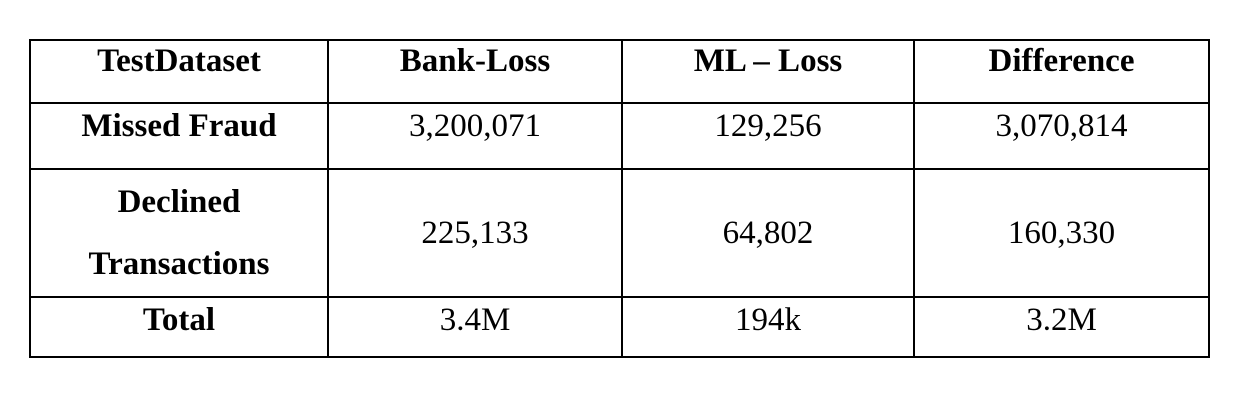 This screenshot has height=400, width=1246. What do you see at coordinates (179, 71) in the screenshot?
I see `column-header-testdataset: TestDataset` at bounding box center [179, 71].